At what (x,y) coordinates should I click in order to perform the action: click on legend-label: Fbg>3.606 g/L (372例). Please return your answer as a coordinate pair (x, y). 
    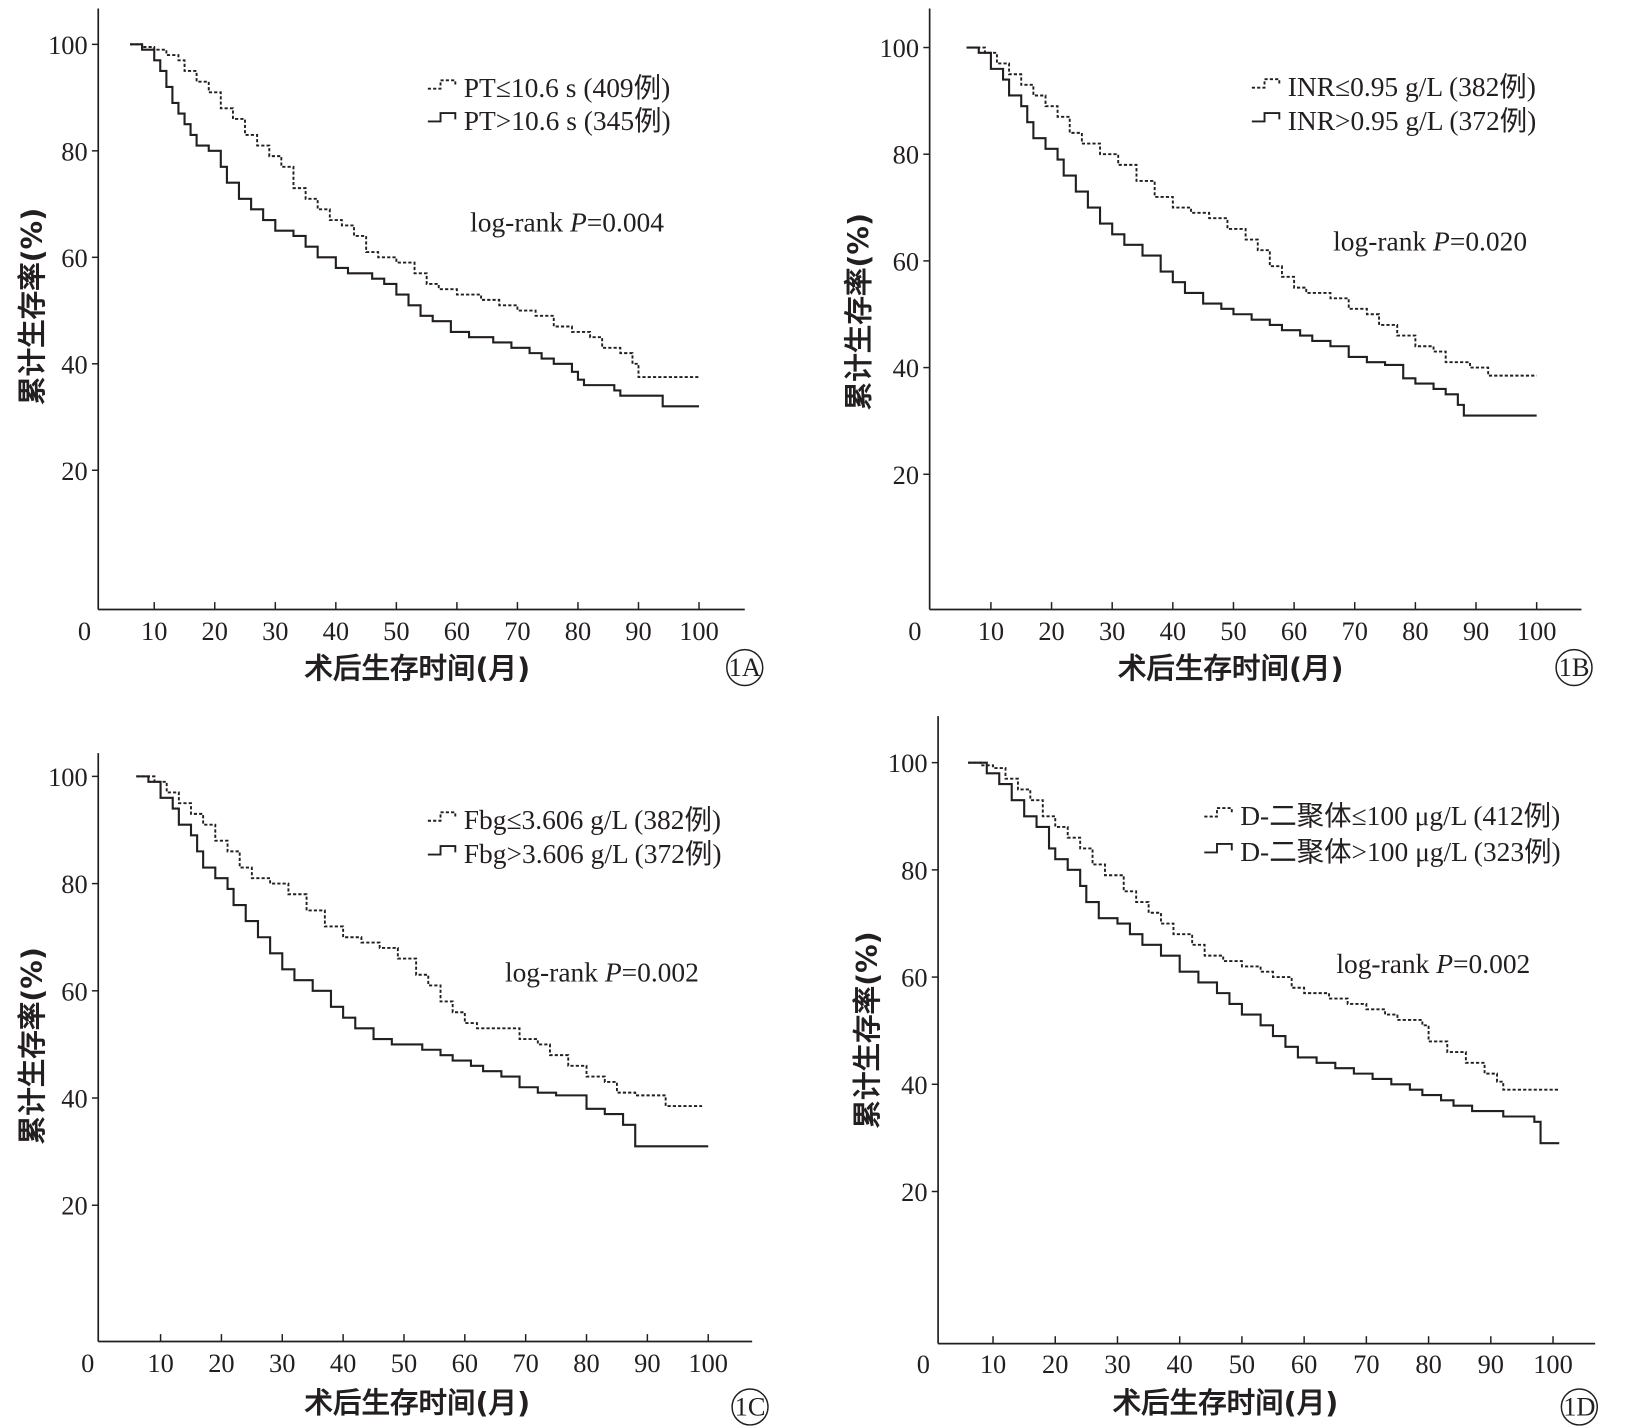
    Looking at the image, I should click on (593, 854).